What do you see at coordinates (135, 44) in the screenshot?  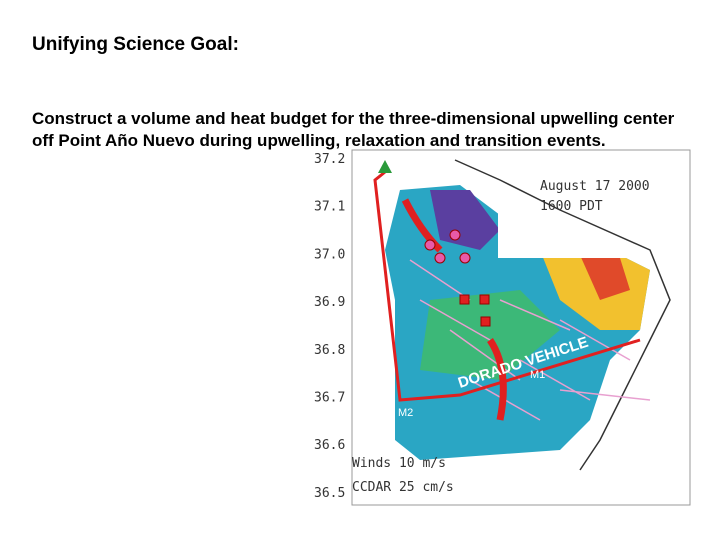 I see `slide-title: Unifying Science Goal:` at bounding box center [135, 44].